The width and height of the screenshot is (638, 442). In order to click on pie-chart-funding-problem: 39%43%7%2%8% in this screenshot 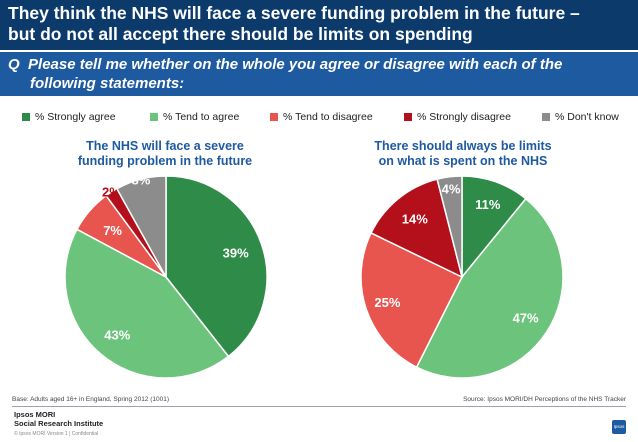, I will do `click(166, 276)`.